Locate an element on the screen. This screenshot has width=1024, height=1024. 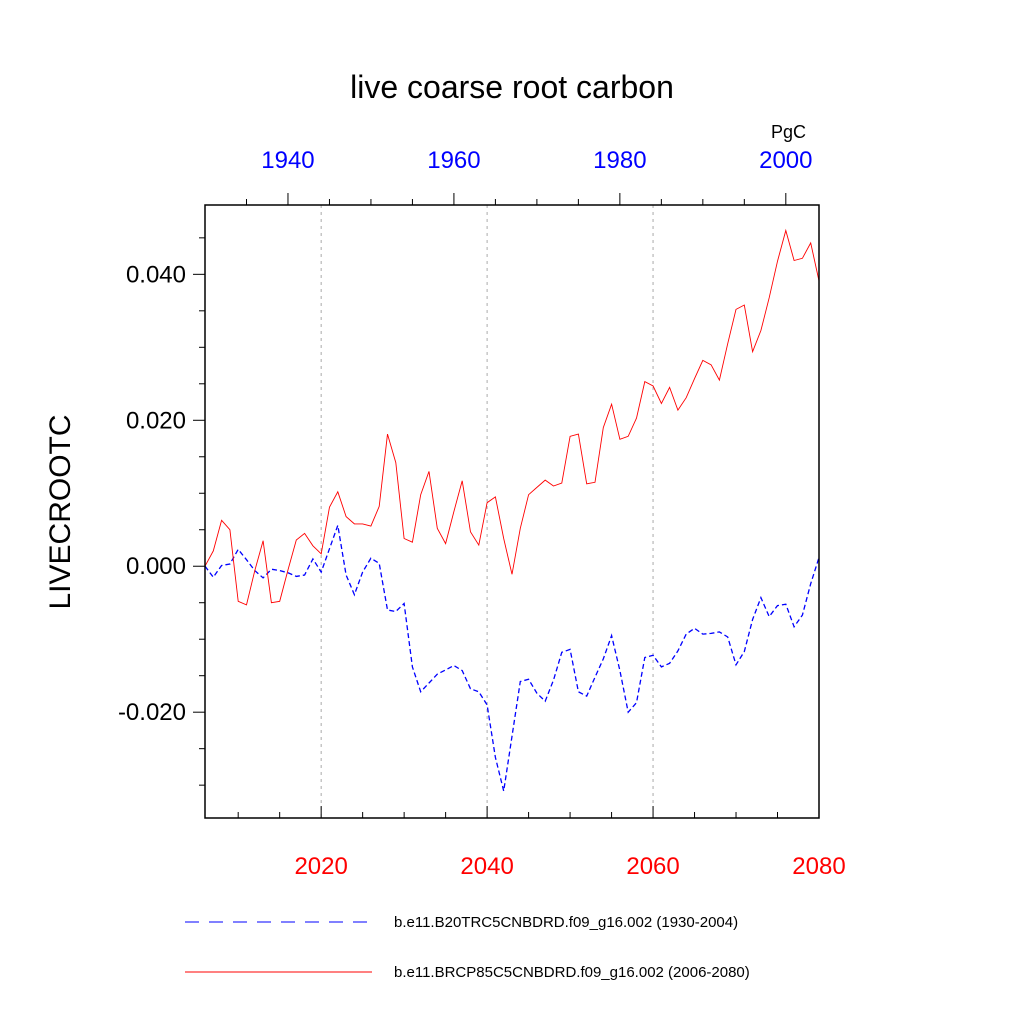
x-bottom-tick-label: 2080 is located at coordinates (818, 866).